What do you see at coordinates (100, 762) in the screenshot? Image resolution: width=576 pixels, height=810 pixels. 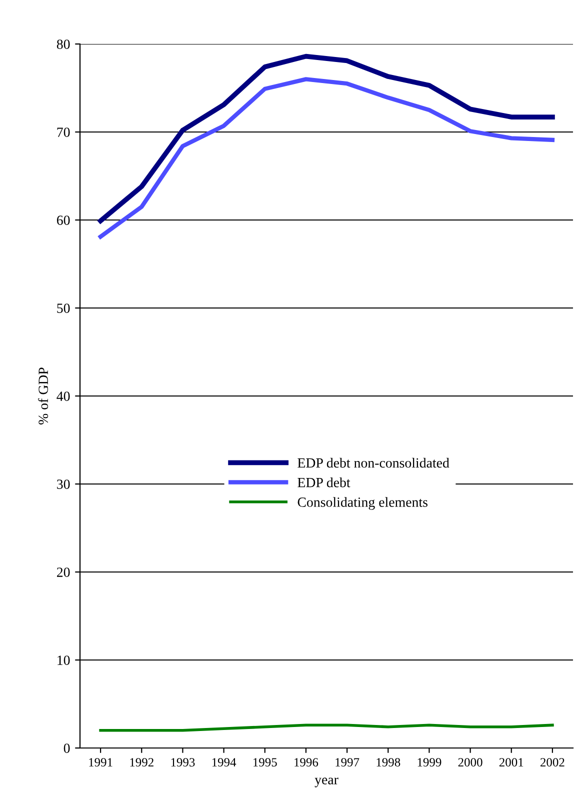 I see `x-tick-label: 1991` at bounding box center [100, 762].